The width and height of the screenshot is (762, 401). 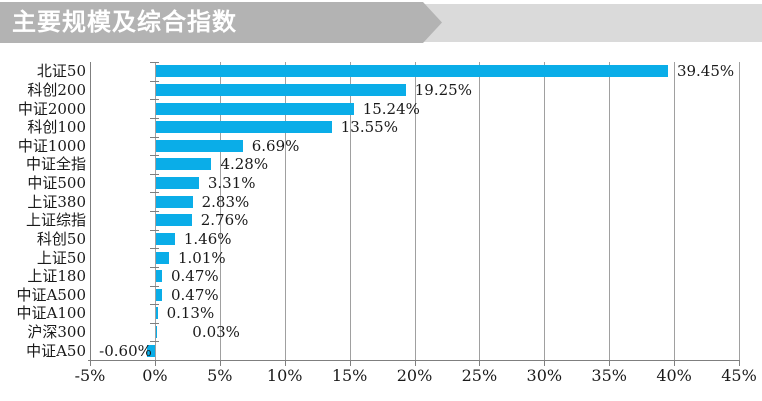 What do you see at coordinates (56, 183) in the screenshot?
I see `category-label: 中证500` at bounding box center [56, 183].